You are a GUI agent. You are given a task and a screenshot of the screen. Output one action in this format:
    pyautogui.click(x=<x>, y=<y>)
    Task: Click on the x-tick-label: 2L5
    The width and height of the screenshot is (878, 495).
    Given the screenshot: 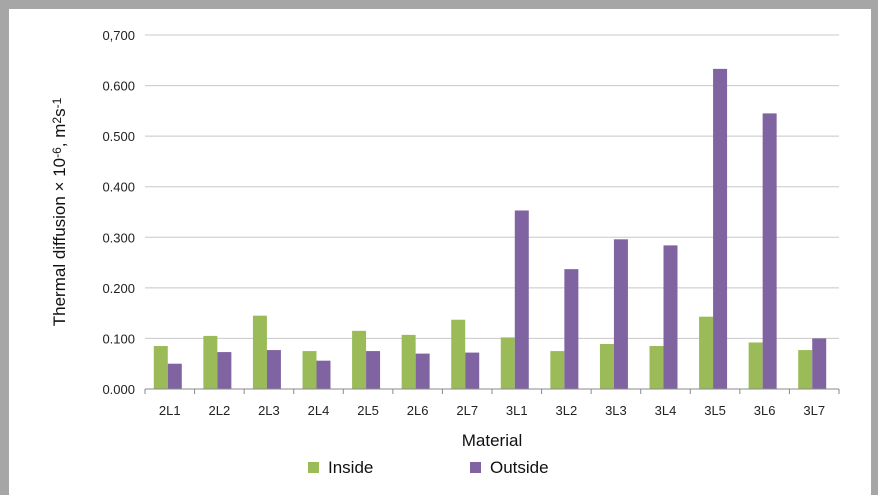 What is the action you would take?
    pyautogui.click(x=368, y=410)
    